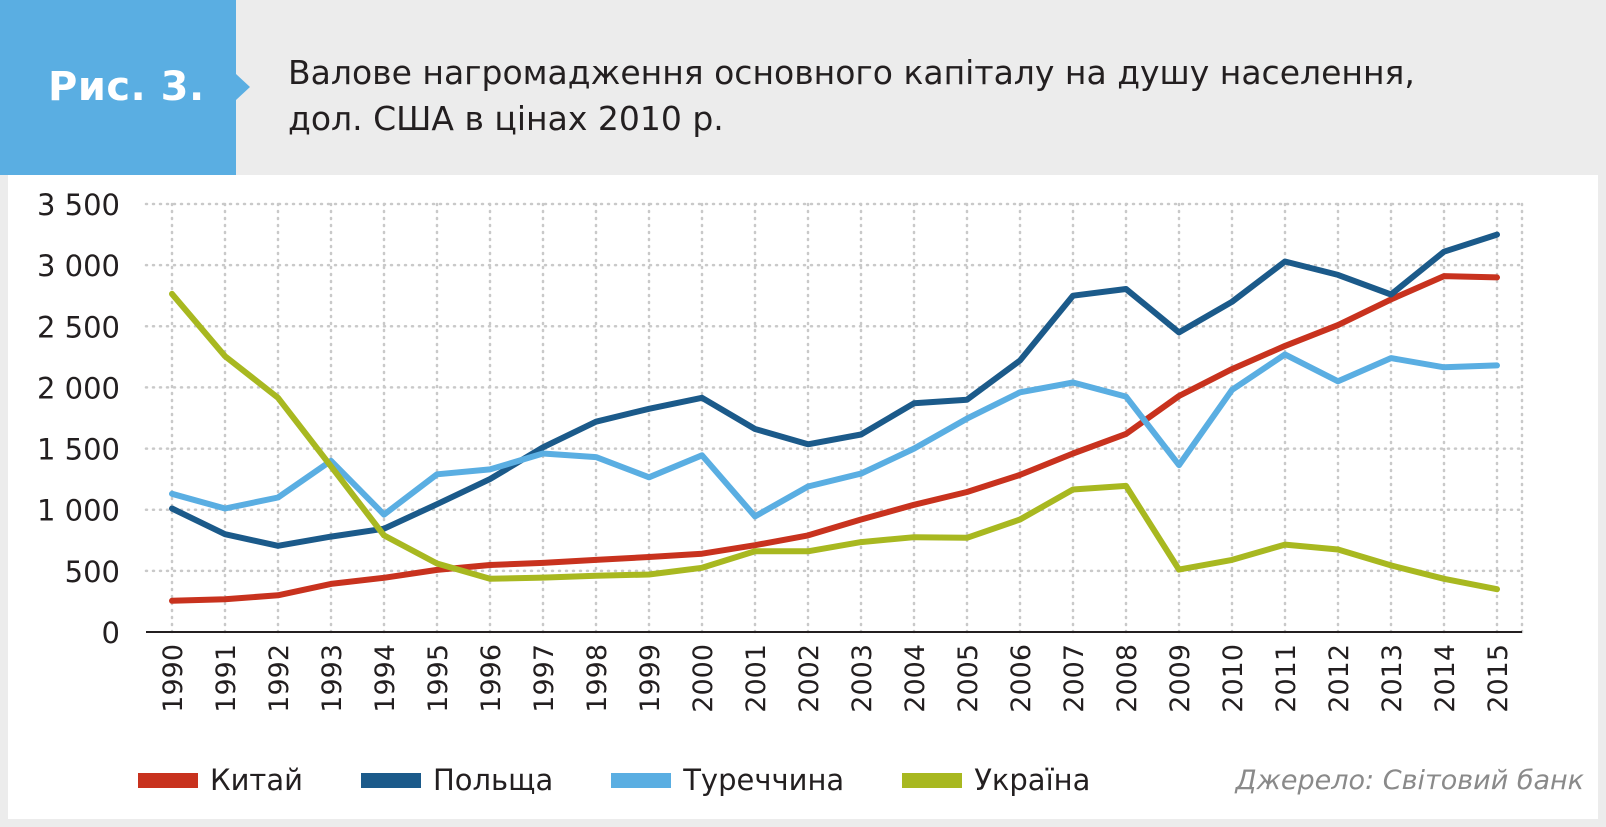 Image resolution: width=1606 pixels, height=827 pixels. What do you see at coordinates (491, 678) in the screenshot?
I see `x-tick-label-1996: 1996` at bounding box center [491, 678].